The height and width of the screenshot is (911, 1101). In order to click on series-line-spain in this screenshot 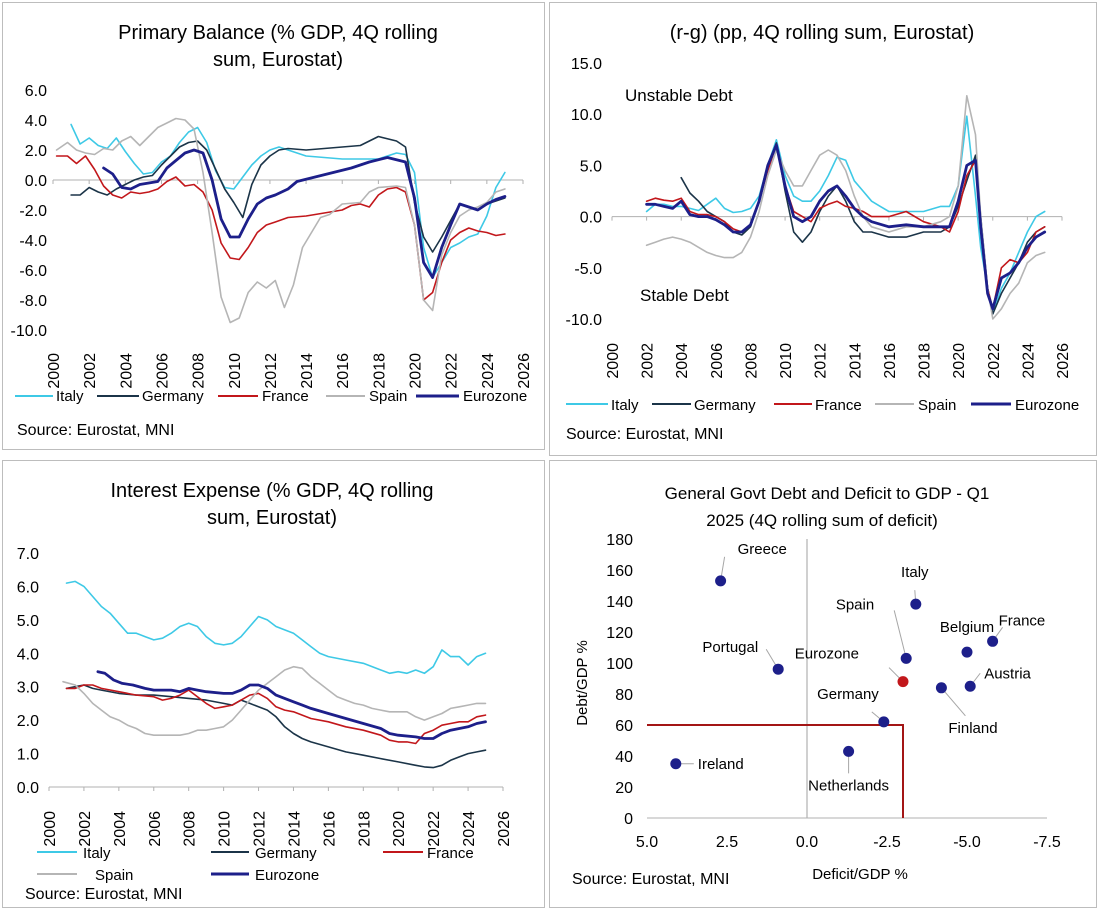, I will do `click(280, 220)`.